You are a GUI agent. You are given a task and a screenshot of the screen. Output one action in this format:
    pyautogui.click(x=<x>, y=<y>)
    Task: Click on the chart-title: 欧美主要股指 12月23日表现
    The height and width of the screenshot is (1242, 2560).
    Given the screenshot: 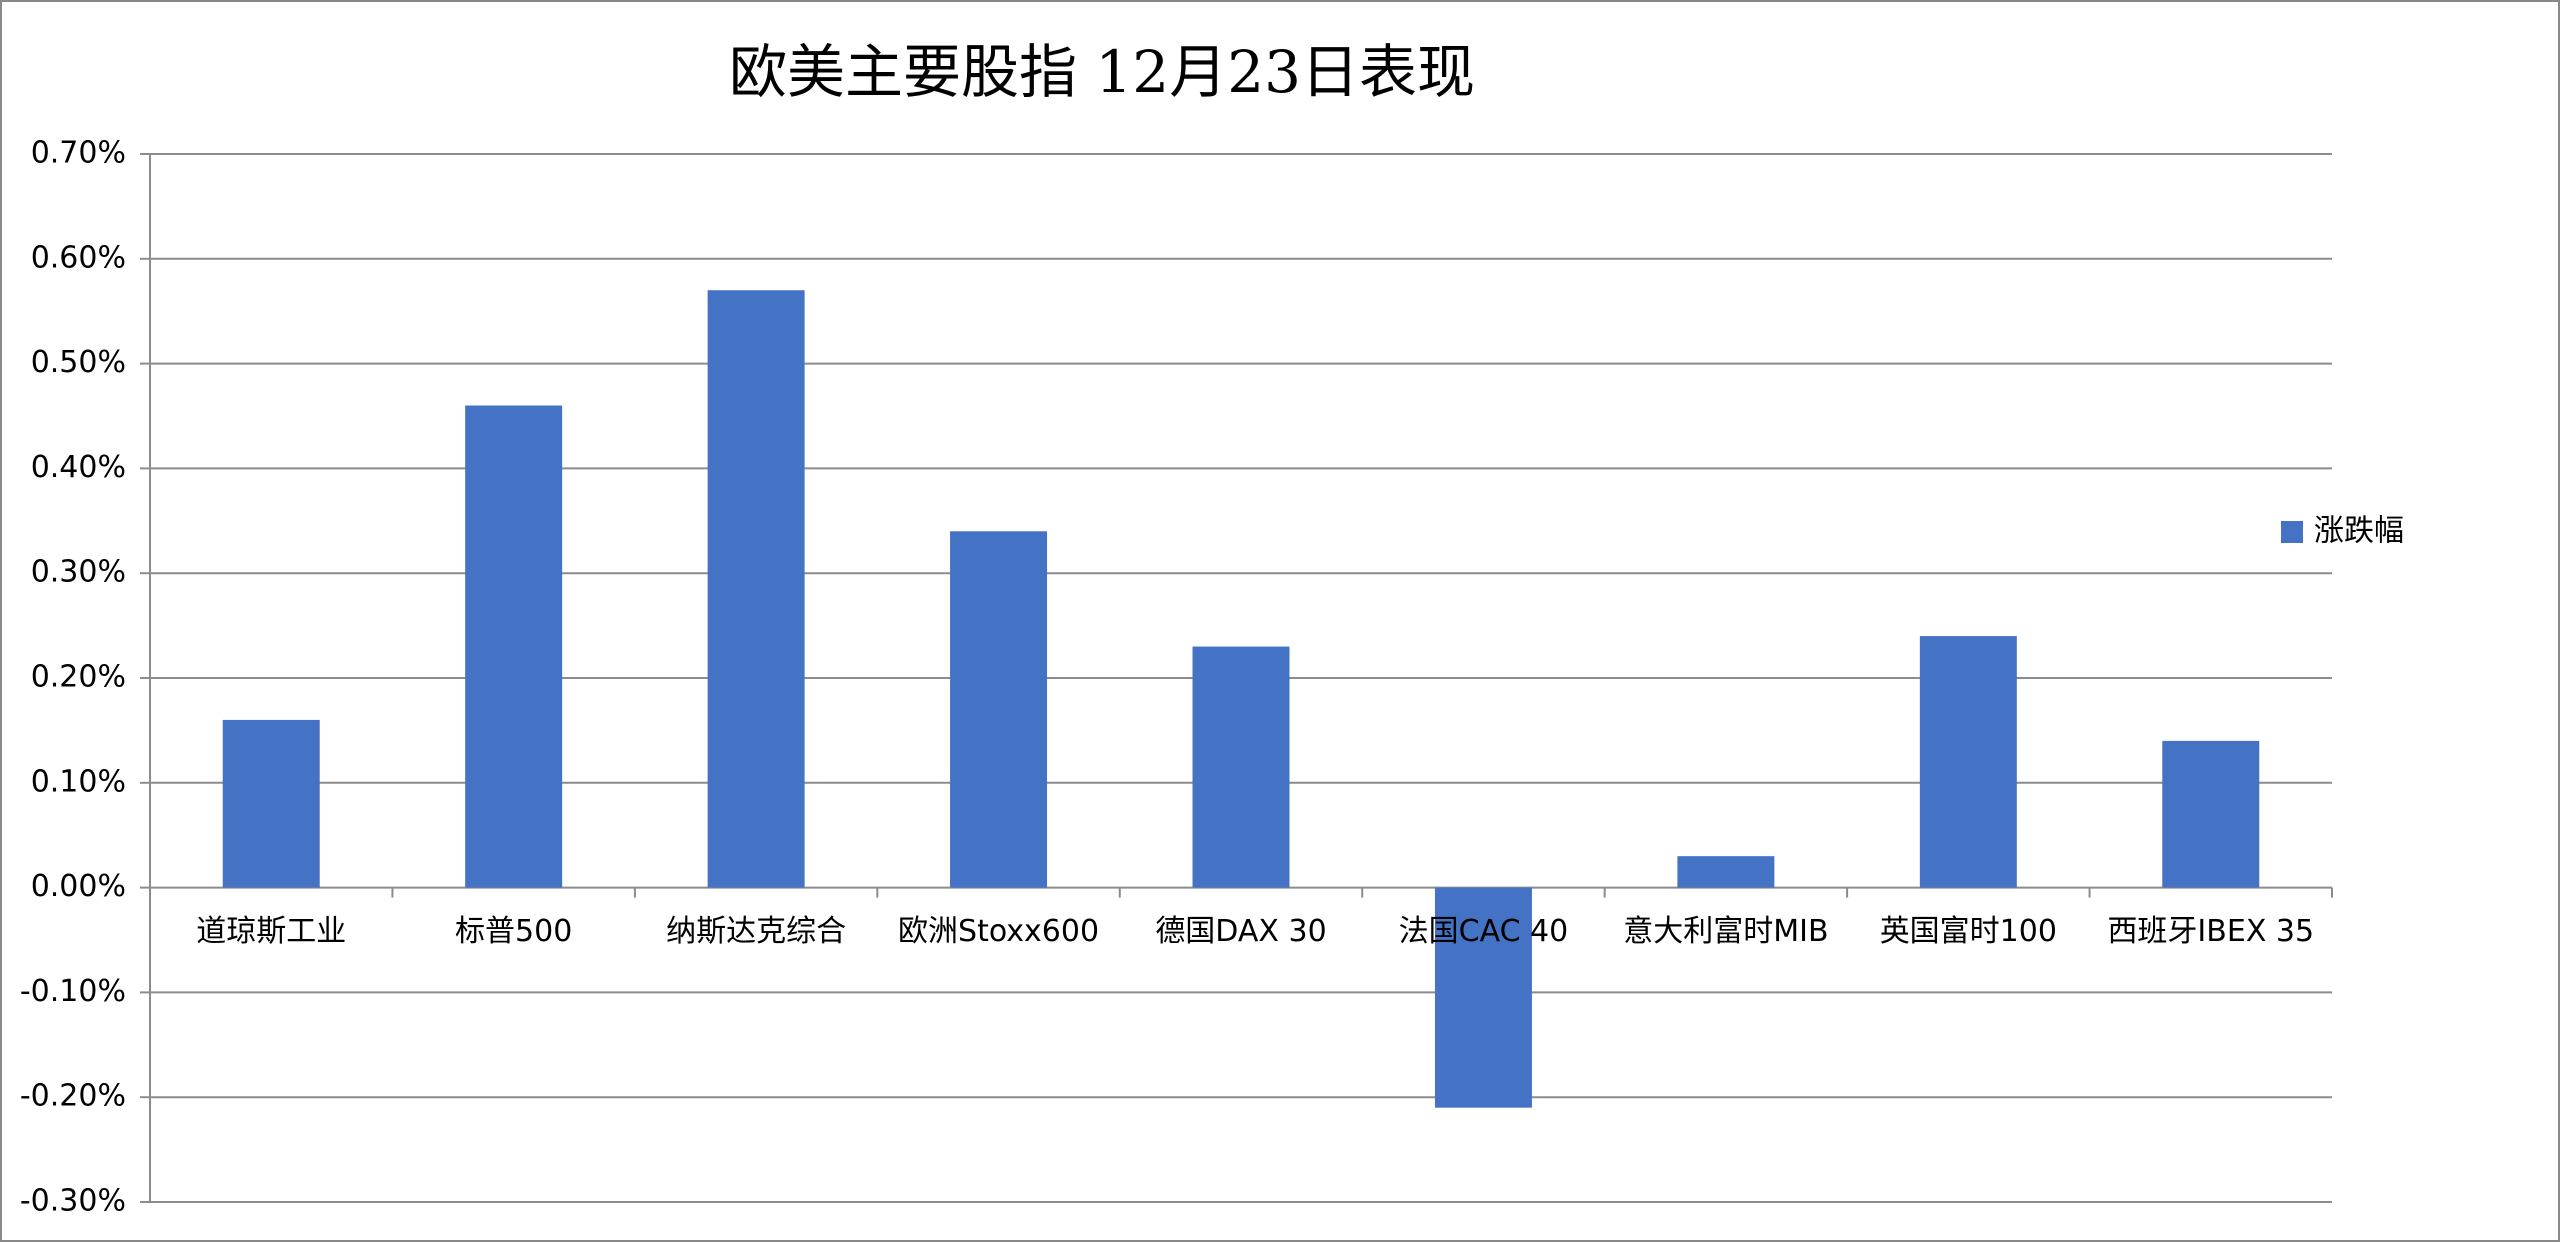 What is the action you would take?
    pyautogui.click(x=1102, y=72)
    